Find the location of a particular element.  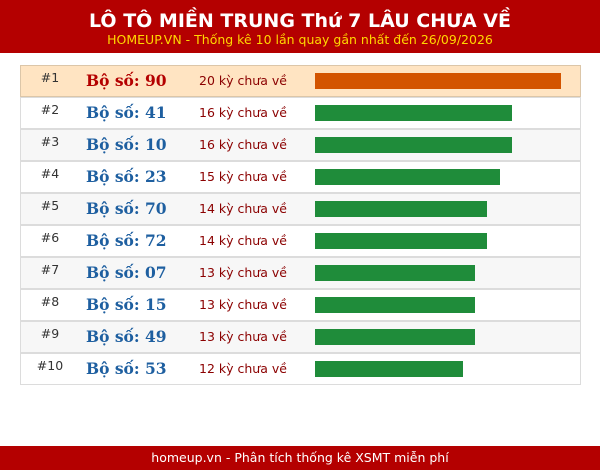

bar-row: #7 Bộ số: 07 13 kỳ chưa về is located at coordinates (300, 273).